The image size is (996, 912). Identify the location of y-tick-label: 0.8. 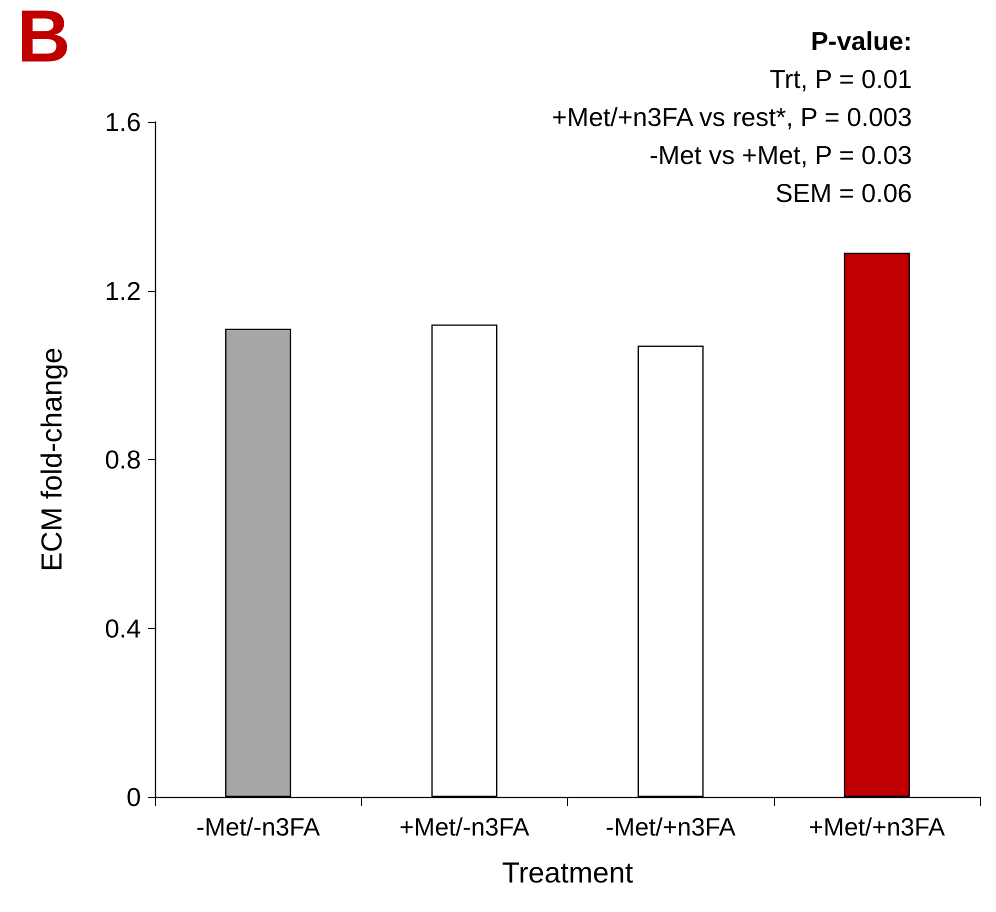
(122, 459).